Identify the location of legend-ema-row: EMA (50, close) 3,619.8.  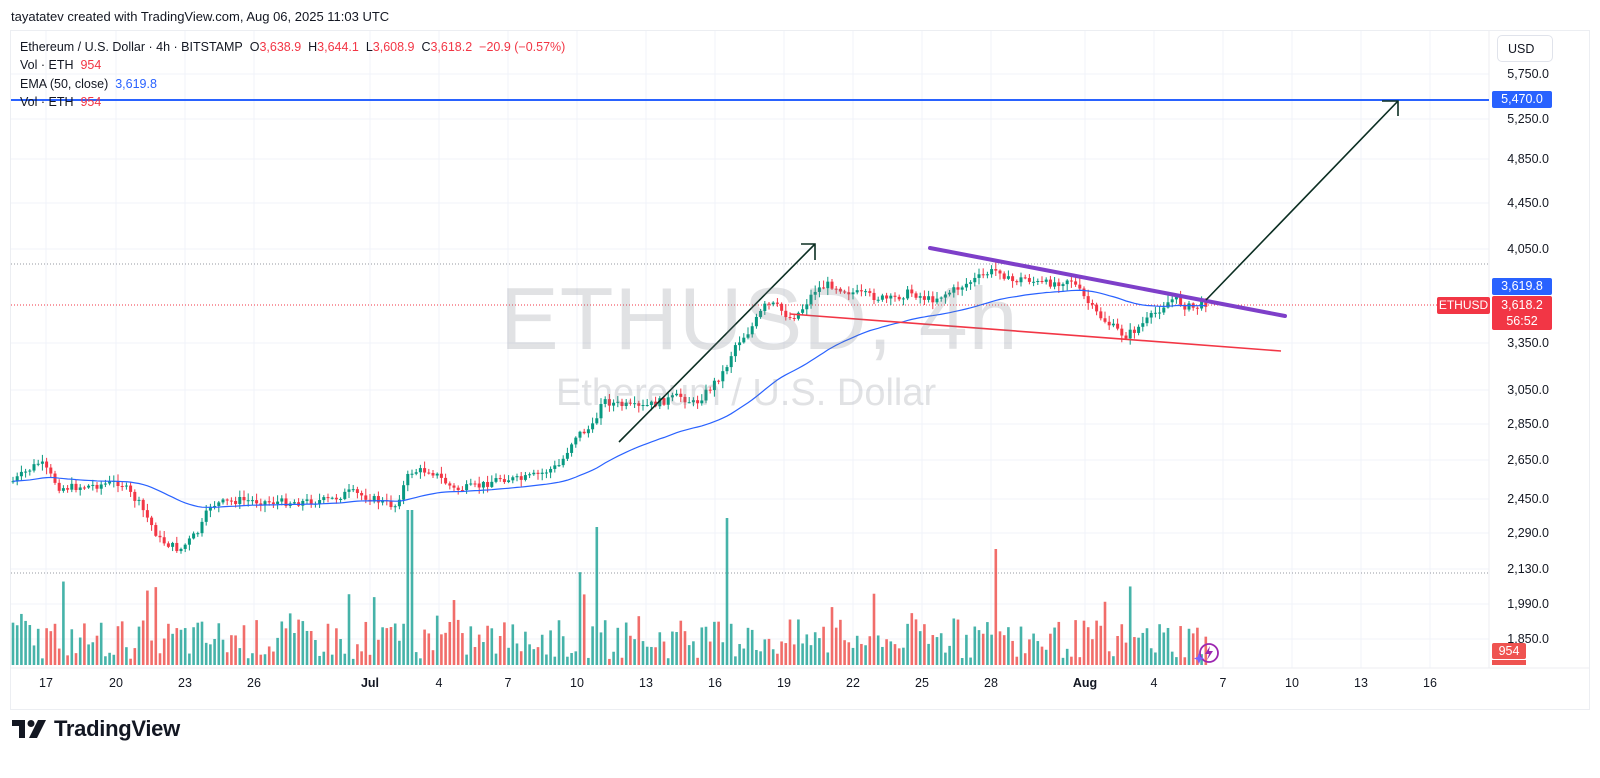
(88, 83).